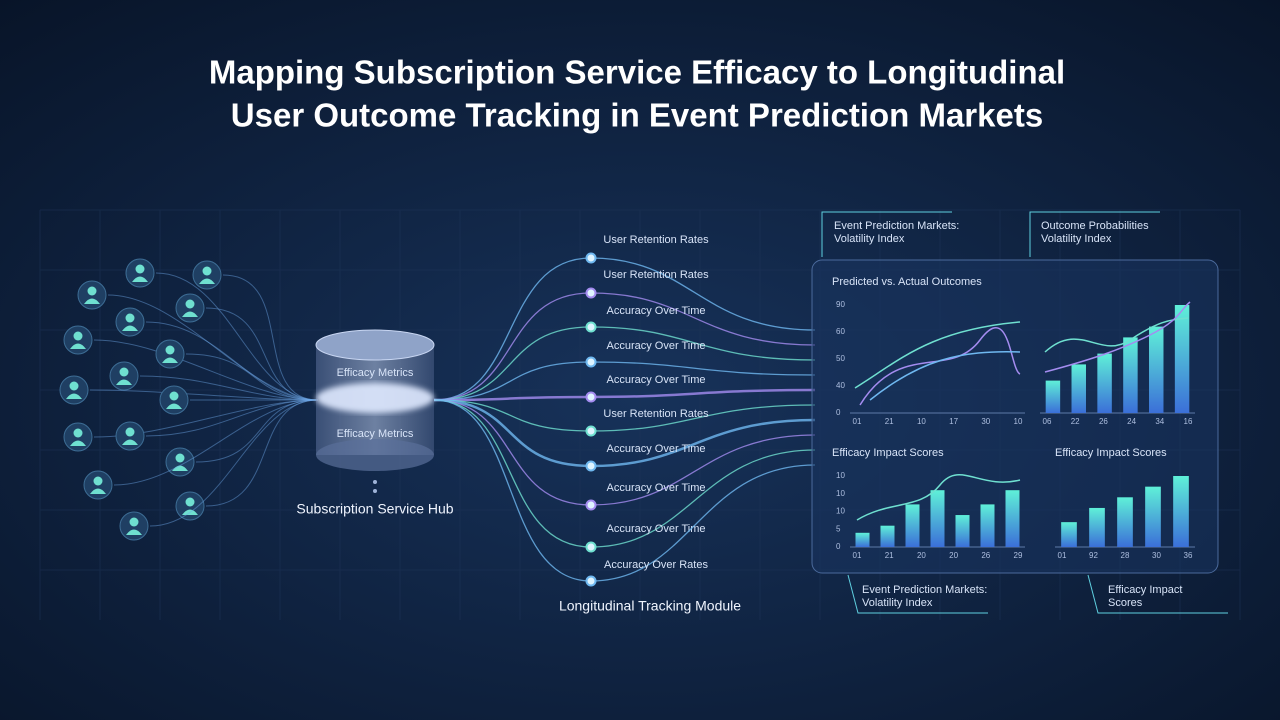 The height and width of the screenshot is (720, 1280). What do you see at coordinates (1047, 421) in the screenshot?
I see `x-tick-label: 06` at bounding box center [1047, 421].